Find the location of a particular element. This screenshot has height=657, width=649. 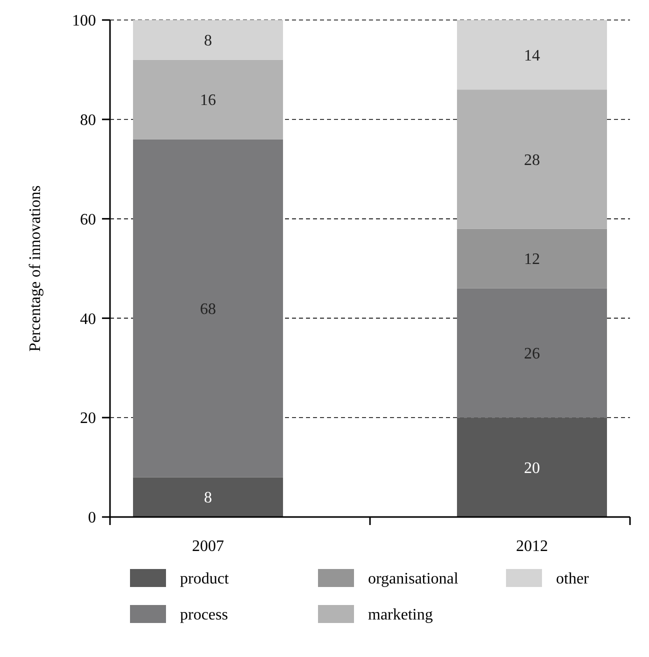

y-tick-label: 60 is located at coordinates (88, 219).